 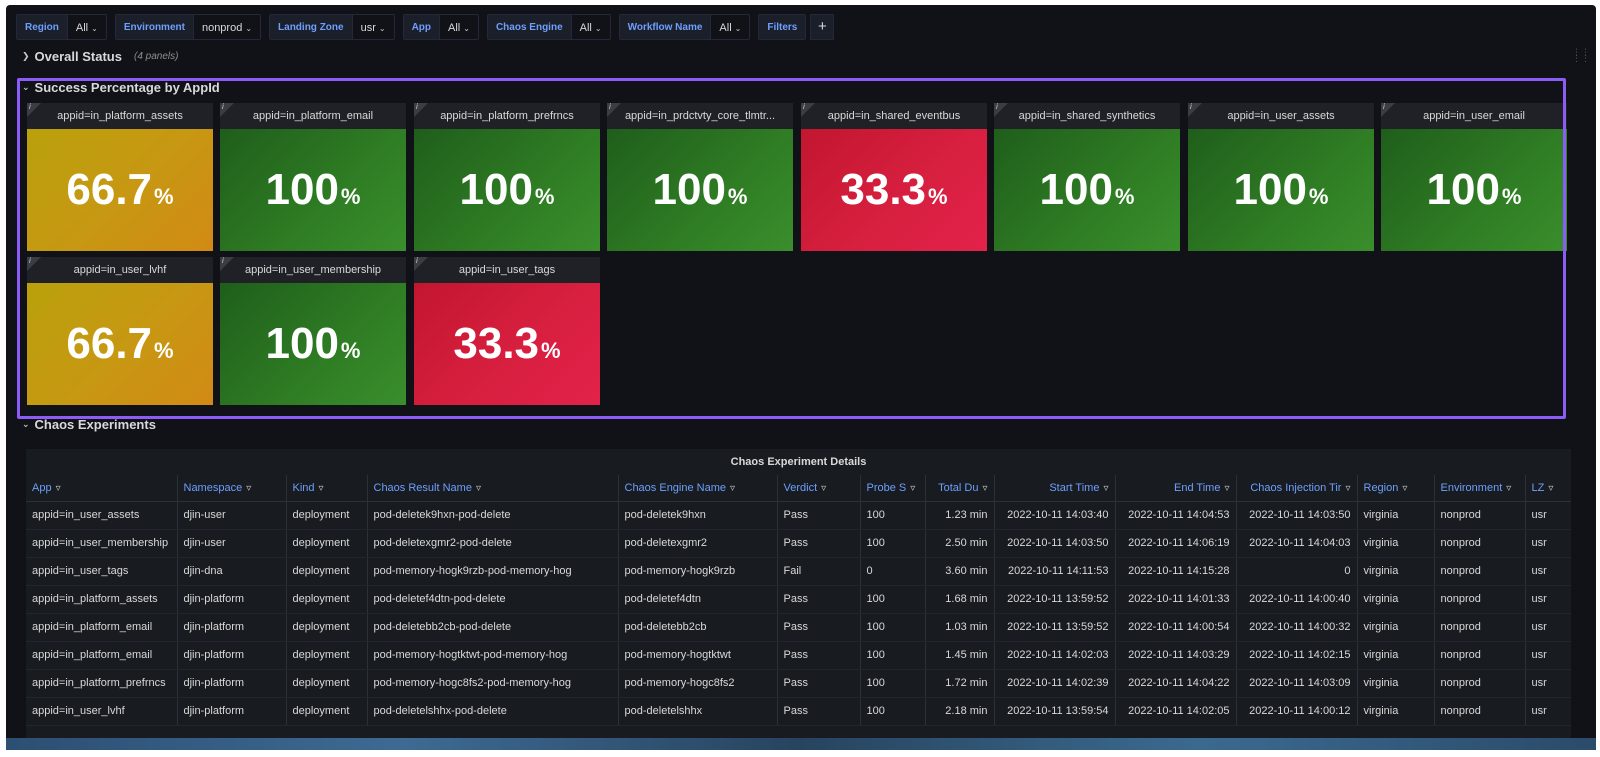 What do you see at coordinates (332, 27) in the screenshot?
I see `variable-landing-zone: Landing Zone usr ⌄` at bounding box center [332, 27].